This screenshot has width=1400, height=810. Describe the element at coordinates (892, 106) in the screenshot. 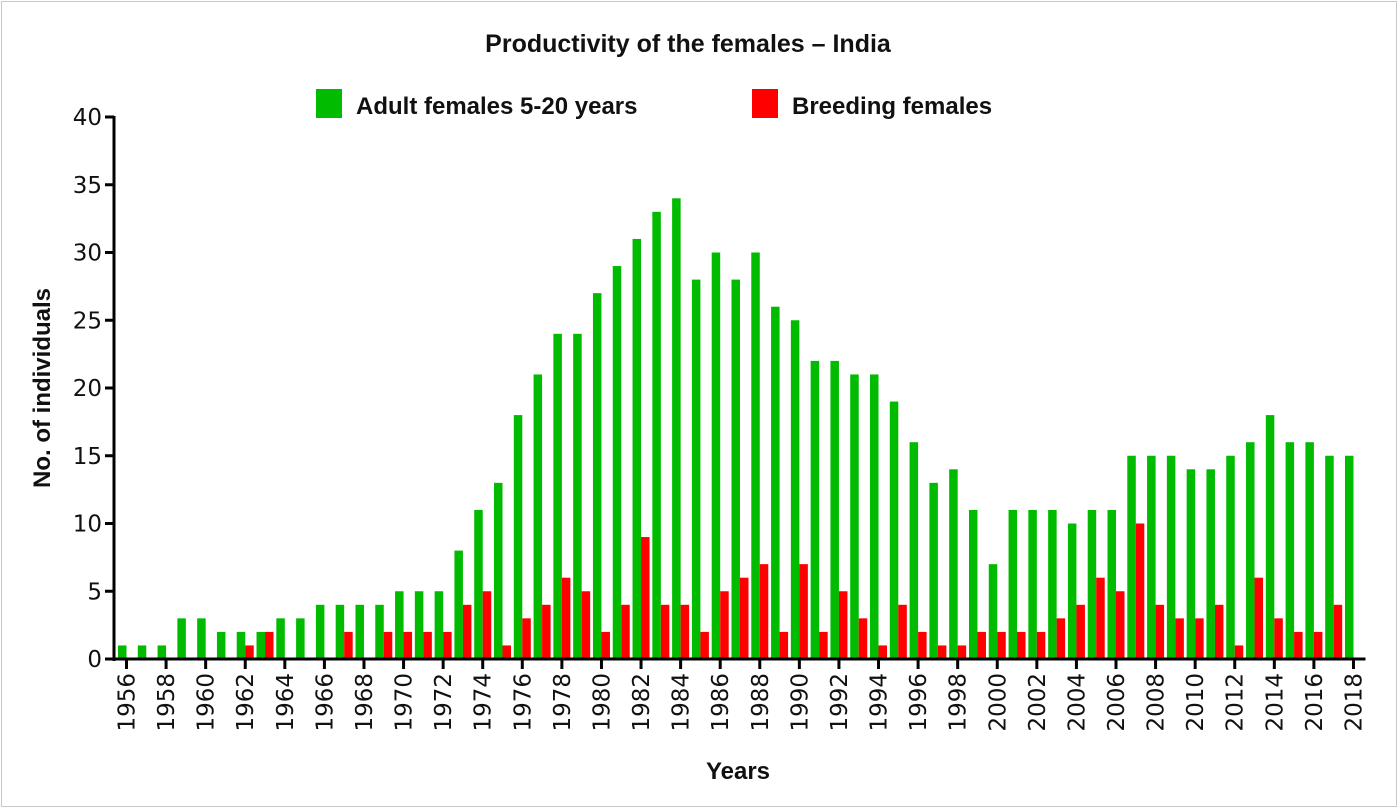

I see `legend-label-breeding-females: Breeding females` at that location.